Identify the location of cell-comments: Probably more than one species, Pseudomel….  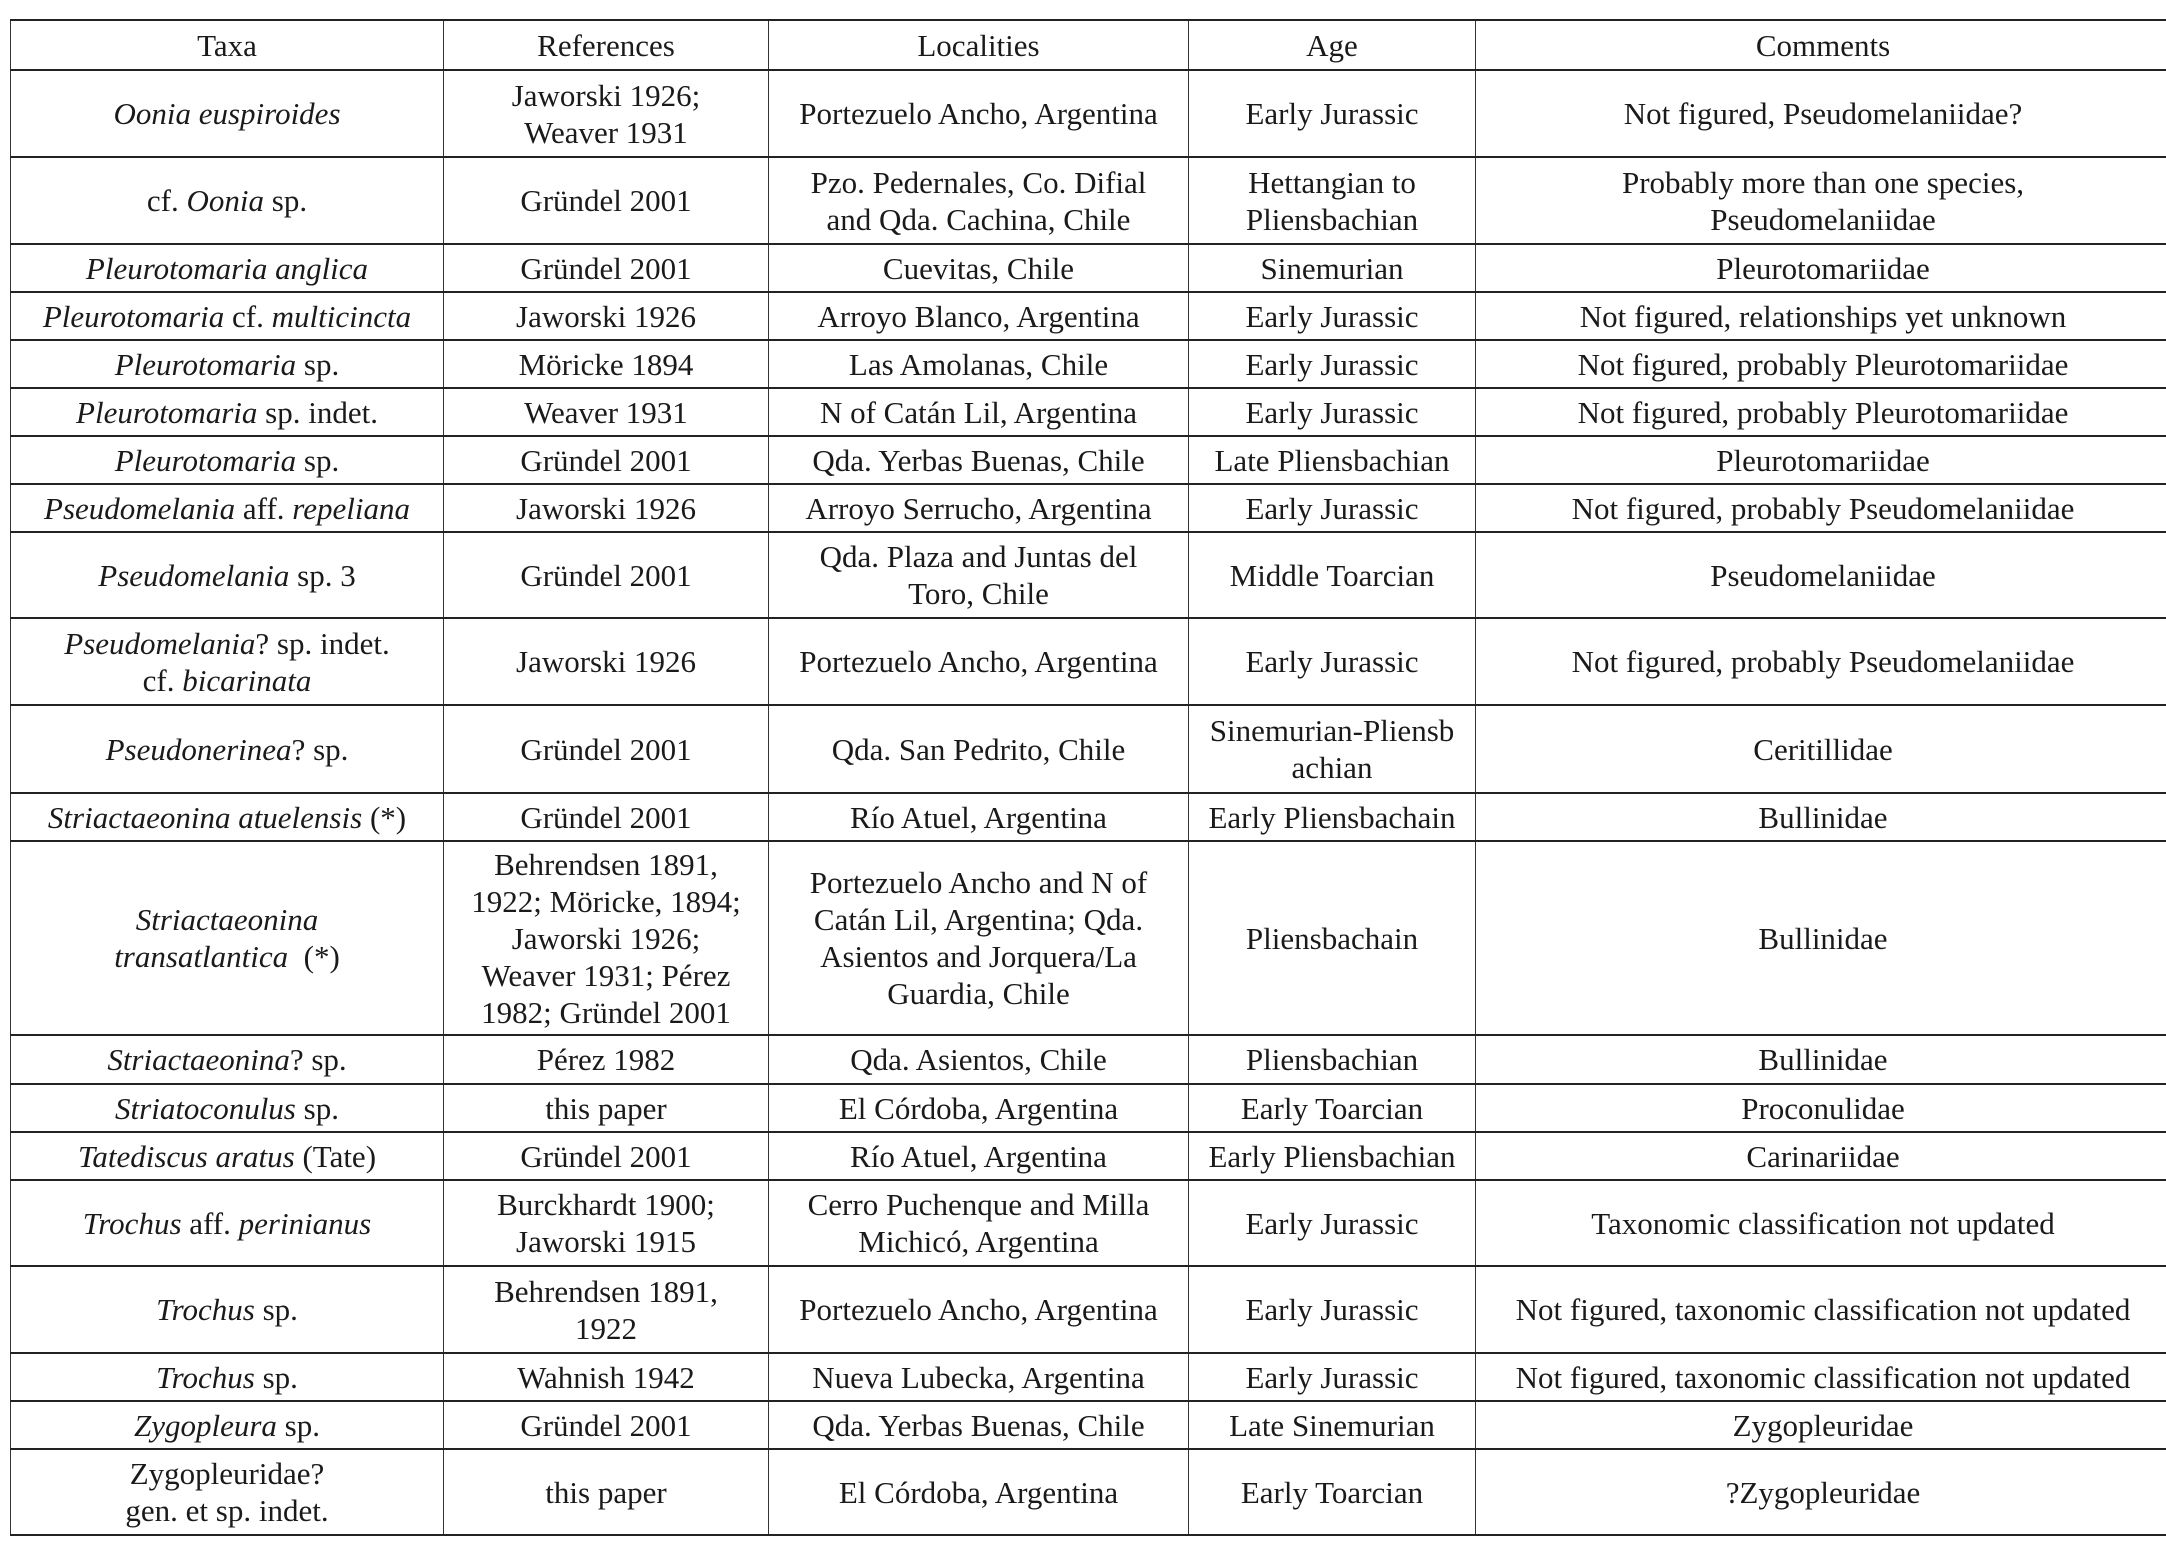
(1820, 200).